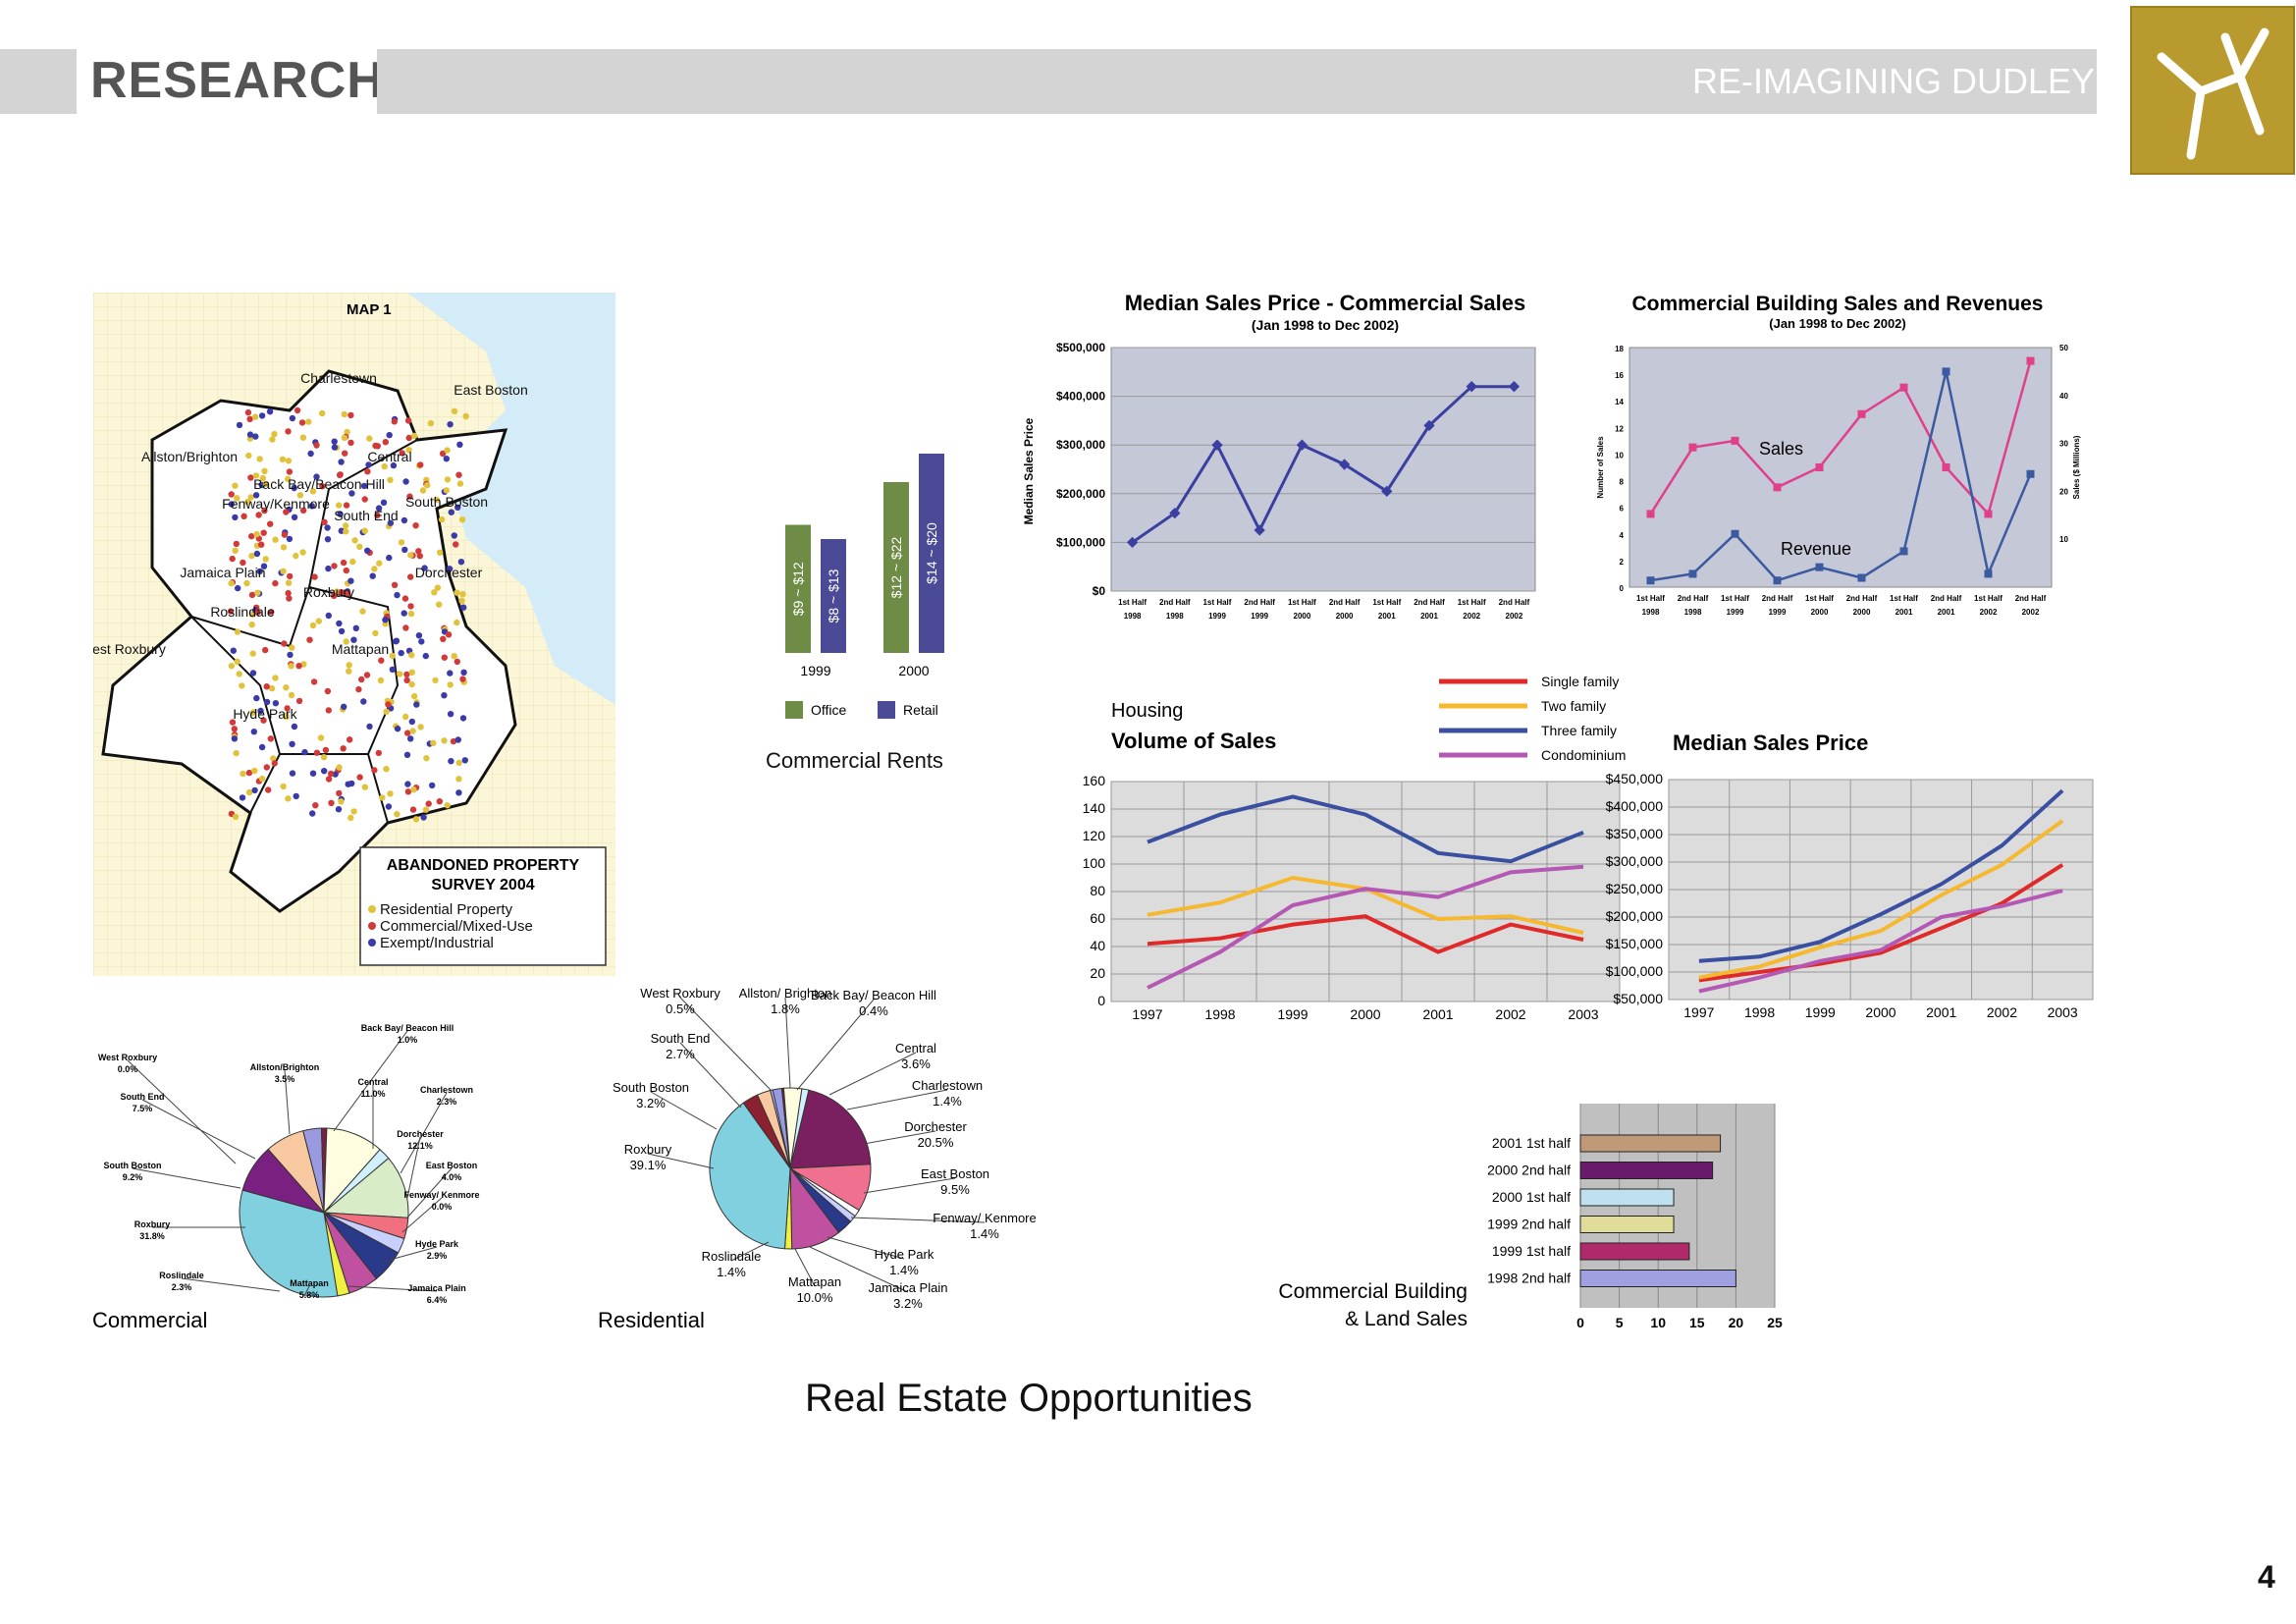 The height and width of the screenshot is (1624, 2296). What do you see at coordinates (1097, 973) in the screenshot?
I see `y-tick-label: 20` at bounding box center [1097, 973].